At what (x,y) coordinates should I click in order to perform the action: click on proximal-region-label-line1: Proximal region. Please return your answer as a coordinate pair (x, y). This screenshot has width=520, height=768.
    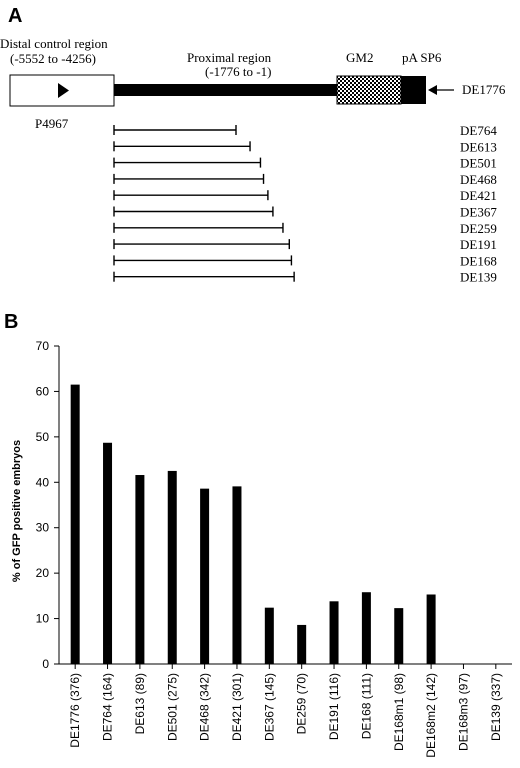
    Looking at the image, I should click on (229, 57).